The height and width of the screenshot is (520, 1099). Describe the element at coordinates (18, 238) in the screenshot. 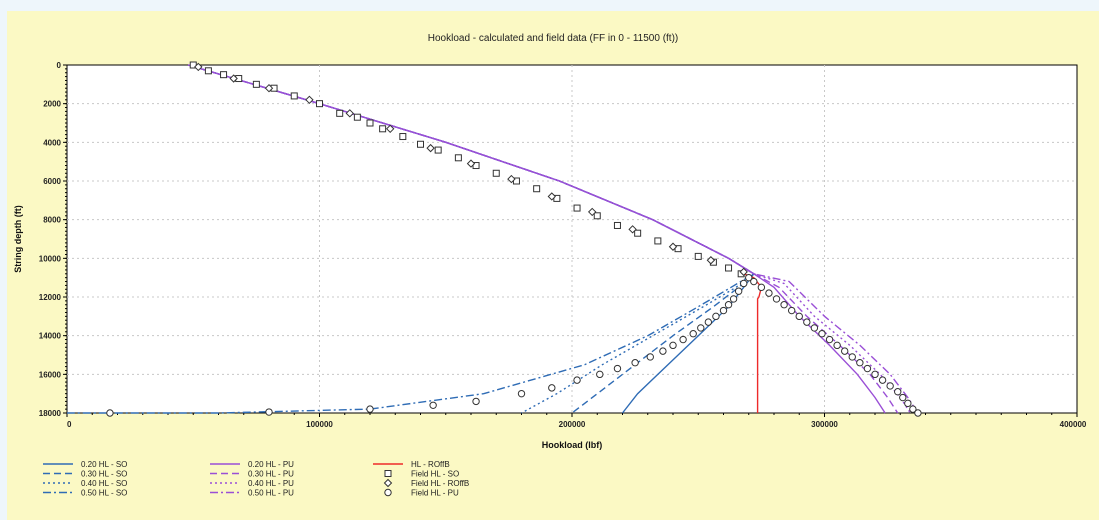

I see `y-axis-label: String depth (ft)` at that location.